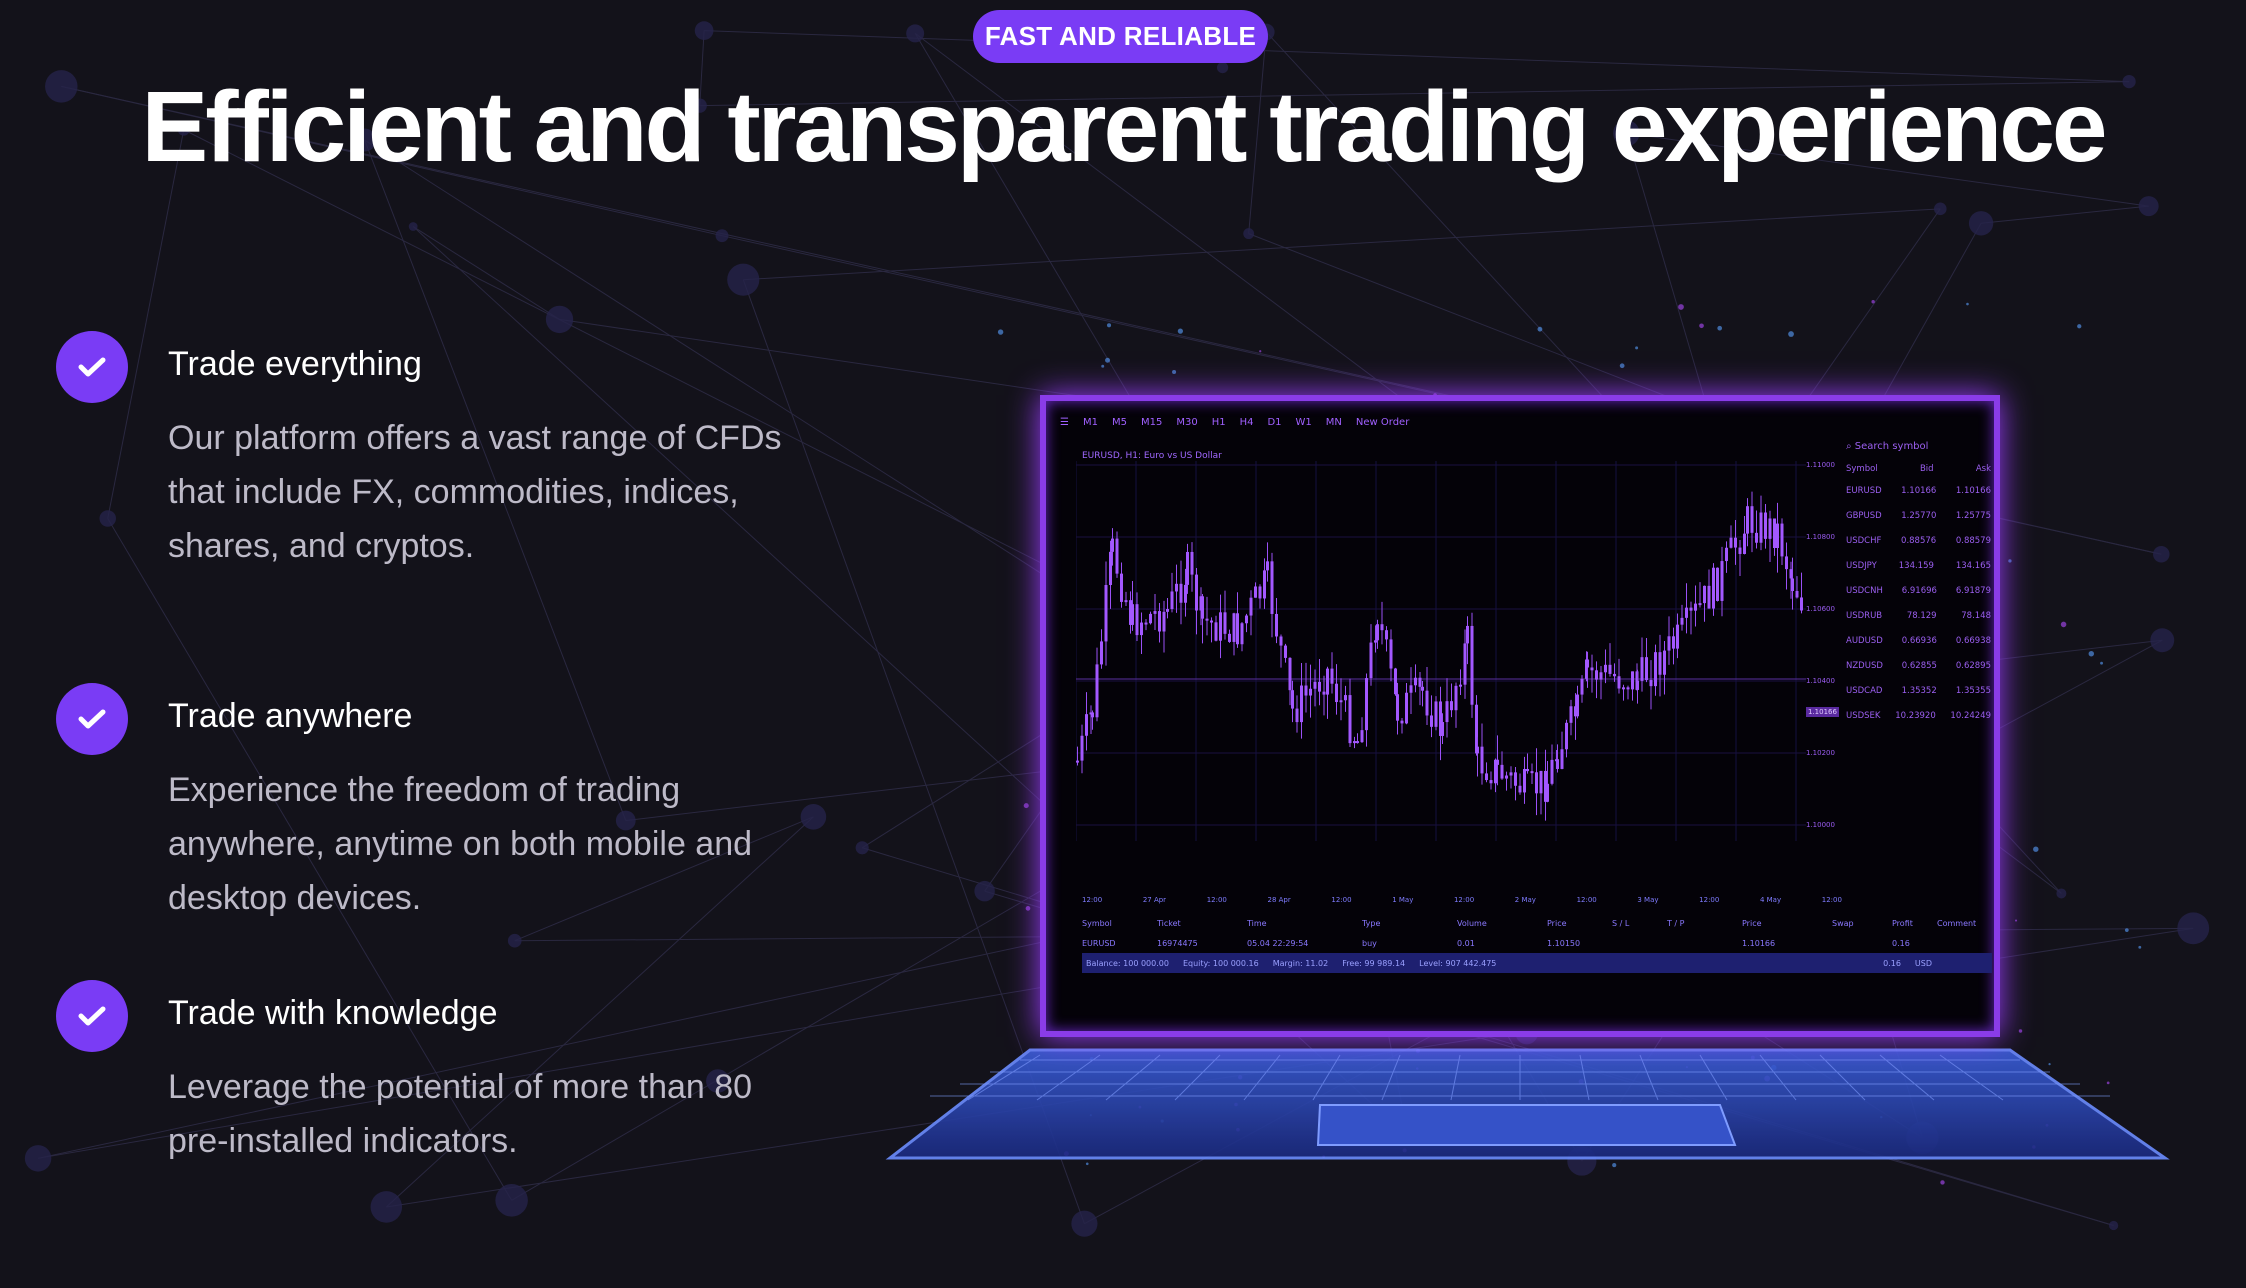 The height and width of the screenshot is (1288, 2246). Describe the element at coordinates (1119, 422) in the screenshot. I see `timeframe-m5: M5` at that location.